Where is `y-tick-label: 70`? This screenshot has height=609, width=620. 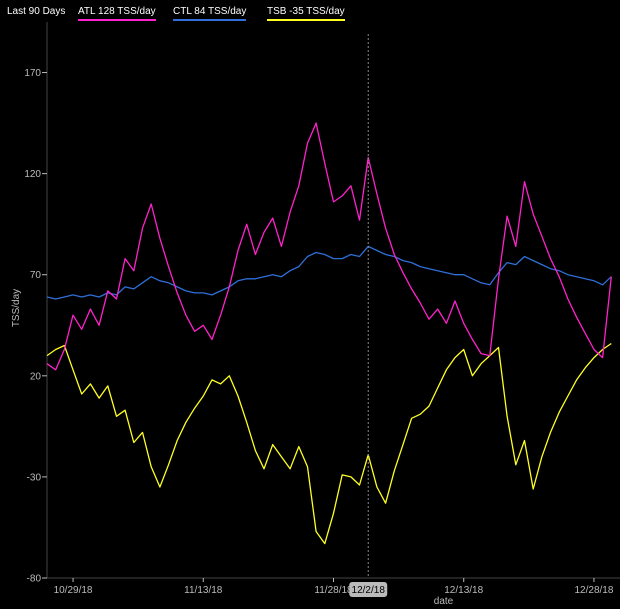
y-tick-label: 70 is located at coordinates (36, 275).